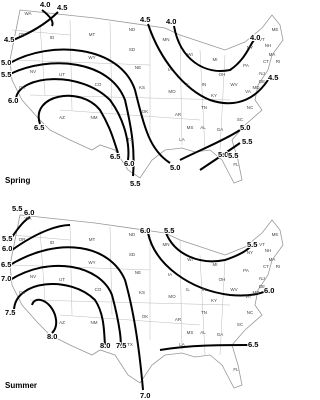 This screenshot has height=400, width=320. I want to click on state-label: AR, so click(178, 319).